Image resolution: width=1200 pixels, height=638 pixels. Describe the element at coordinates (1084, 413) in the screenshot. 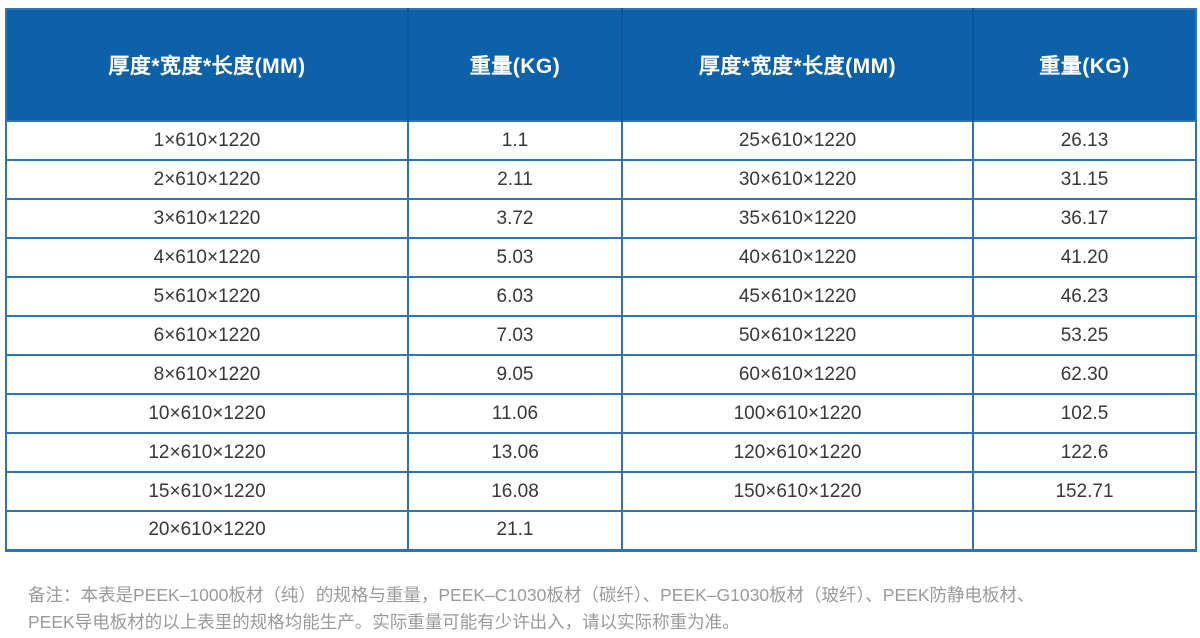

I see `table-cell: 102.5` at that location.